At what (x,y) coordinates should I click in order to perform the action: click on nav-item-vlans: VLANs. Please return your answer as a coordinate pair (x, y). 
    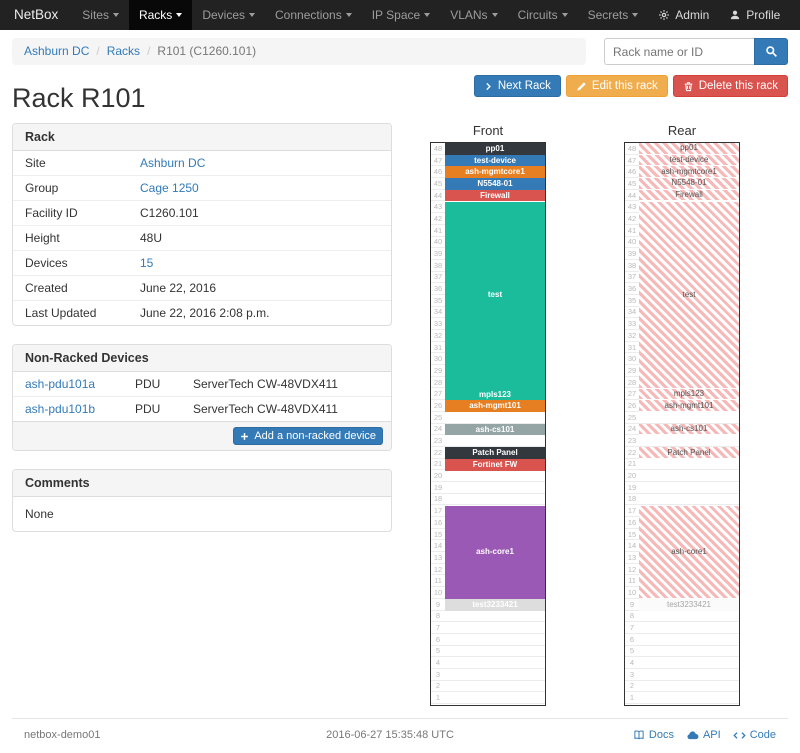
    Looking at the image, I should click on (473, 15).